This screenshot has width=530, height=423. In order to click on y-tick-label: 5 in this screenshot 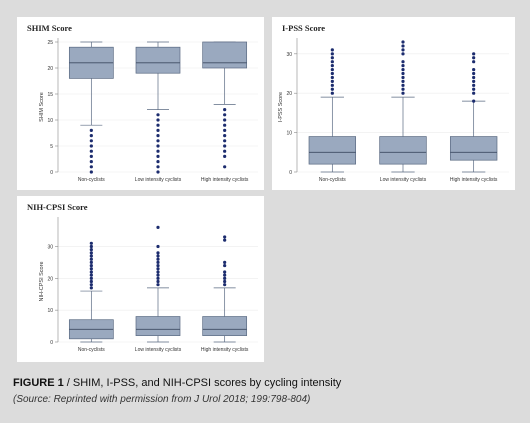, I will do `click(51, 147)`.